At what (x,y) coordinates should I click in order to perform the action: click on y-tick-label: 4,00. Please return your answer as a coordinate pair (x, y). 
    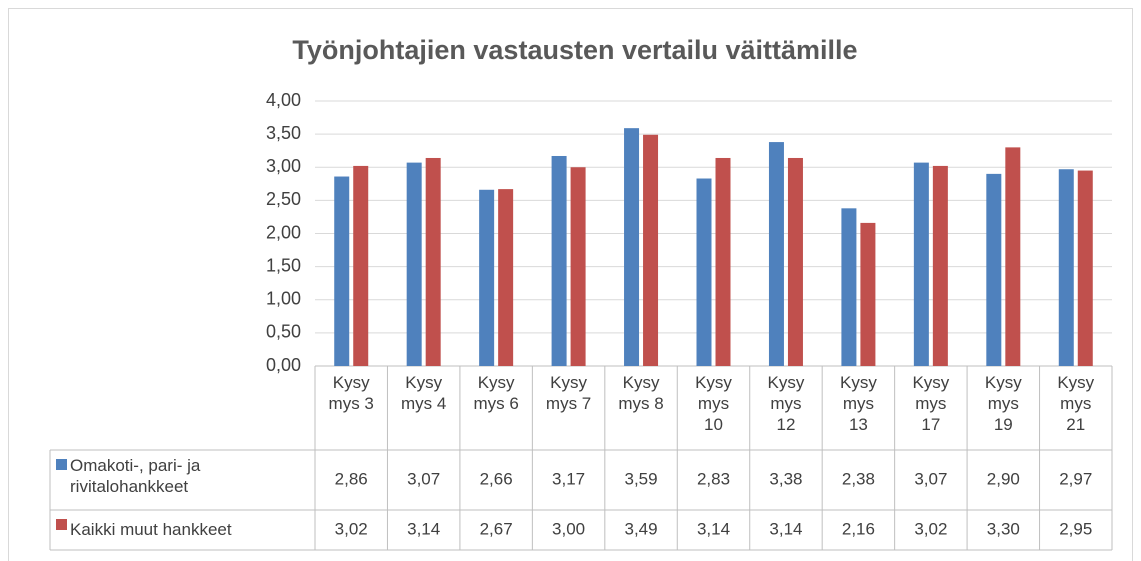
    Looking at the image, I should click on (283, 100).